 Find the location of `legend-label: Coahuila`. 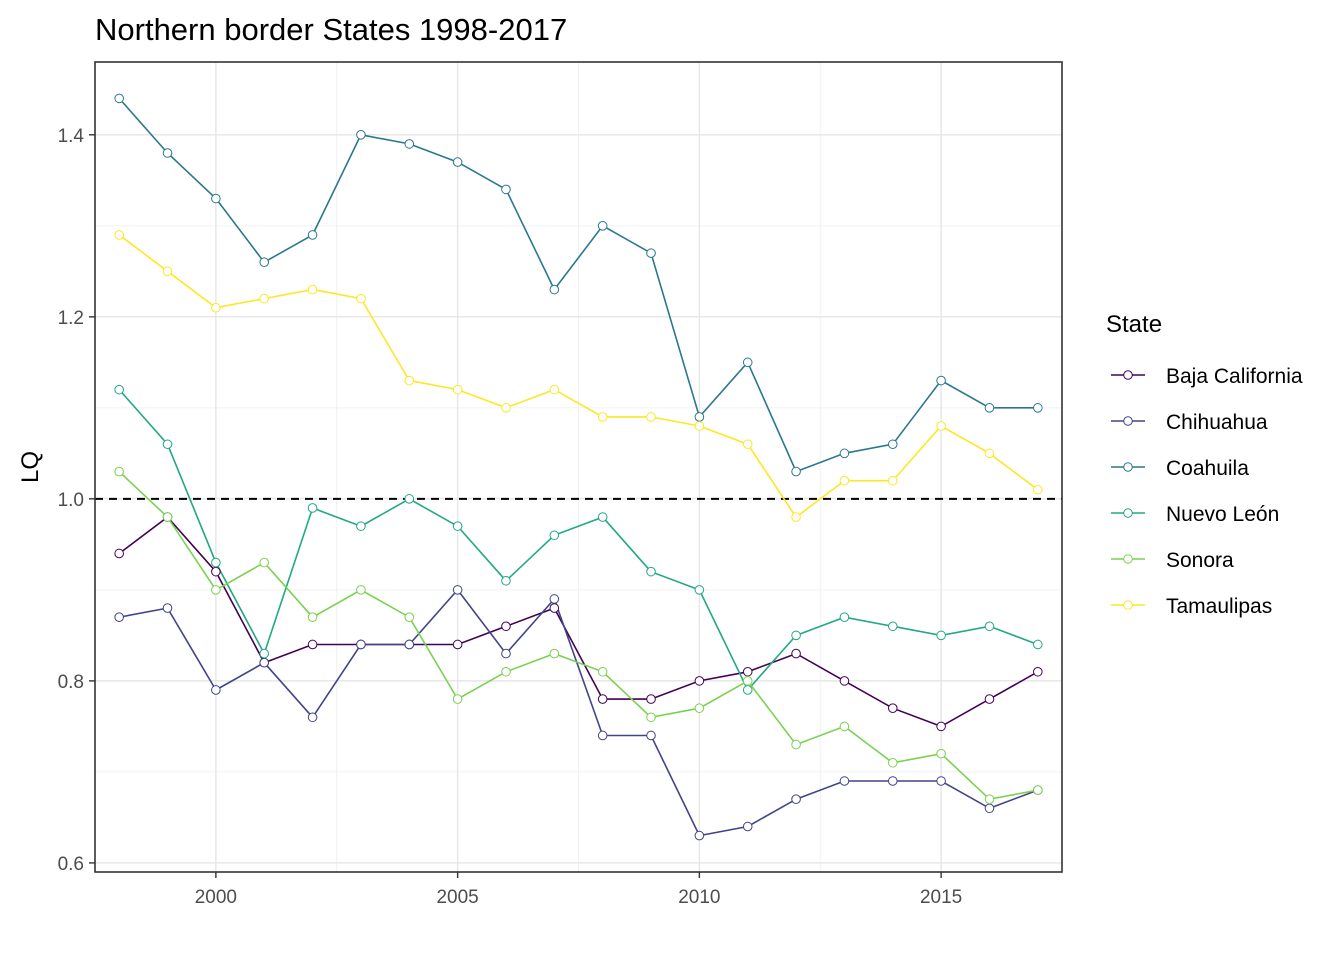

legend-label: Coahuila is located at coordinates (1207, 468).